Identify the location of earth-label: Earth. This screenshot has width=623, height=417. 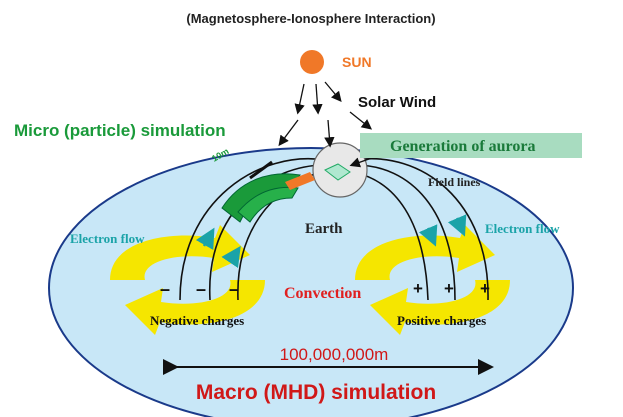
(324, 229).